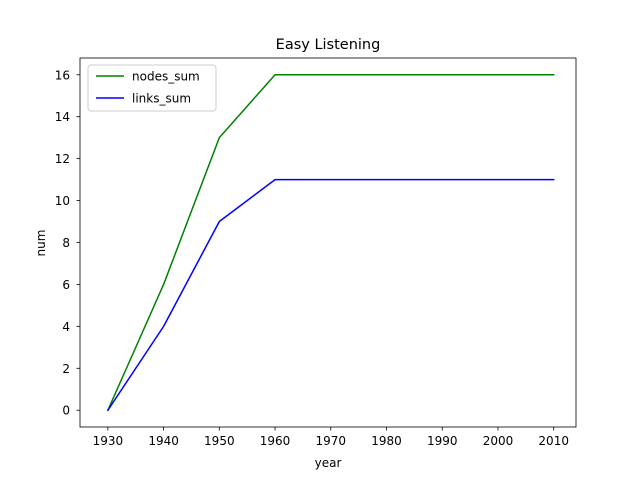 This screenshot has height=480, width=640. I want to click on x-tick-label: 1930, so click(108, 441).